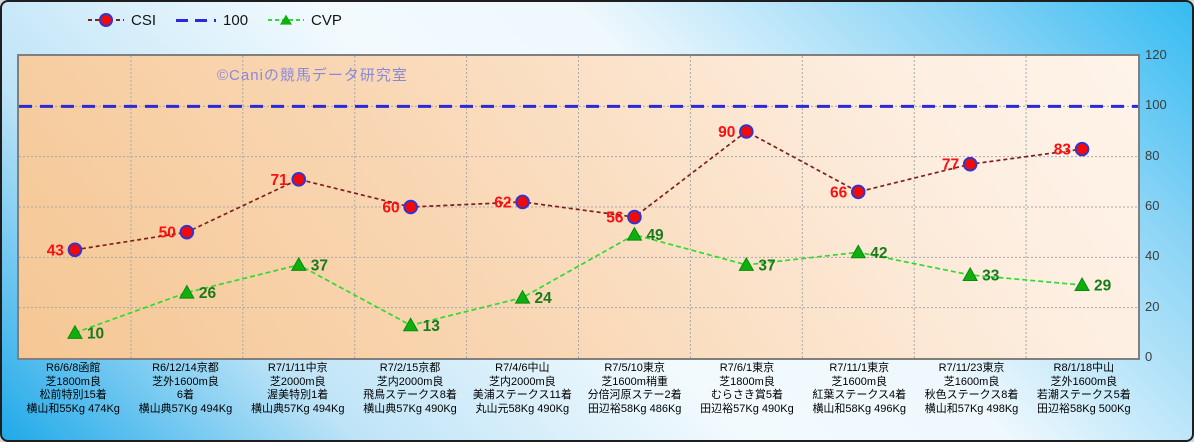 The width and height of the screenshot is (1194, 442). What do you see at coordinates (971, 395) in the screenshot?
I see `x-axis-label-line: 秋色ステークス8着` at bounding box center [971, 395].